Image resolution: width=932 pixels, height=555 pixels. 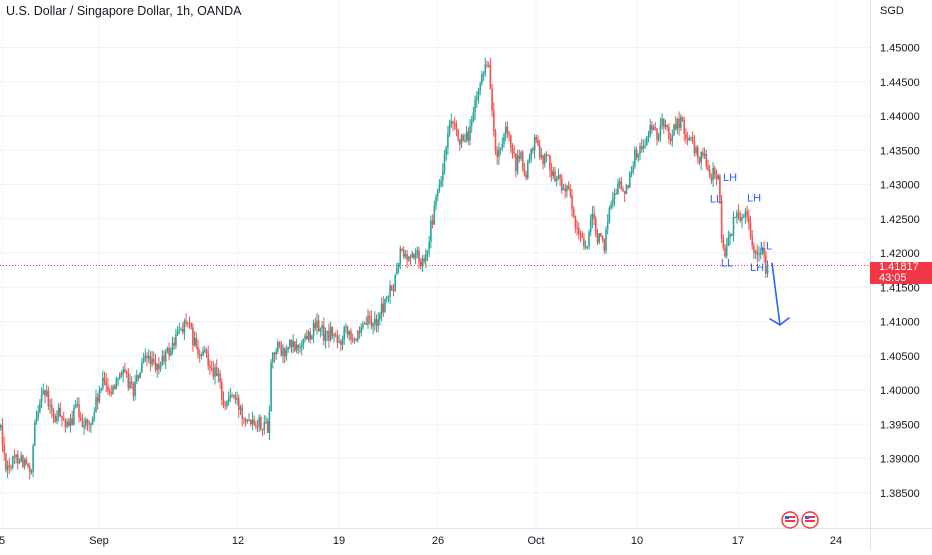 What do you see at coordinates (900, 83) in the screenshot?
I see `y-tick-label: 1.44500` at bounding box center [900, 83].